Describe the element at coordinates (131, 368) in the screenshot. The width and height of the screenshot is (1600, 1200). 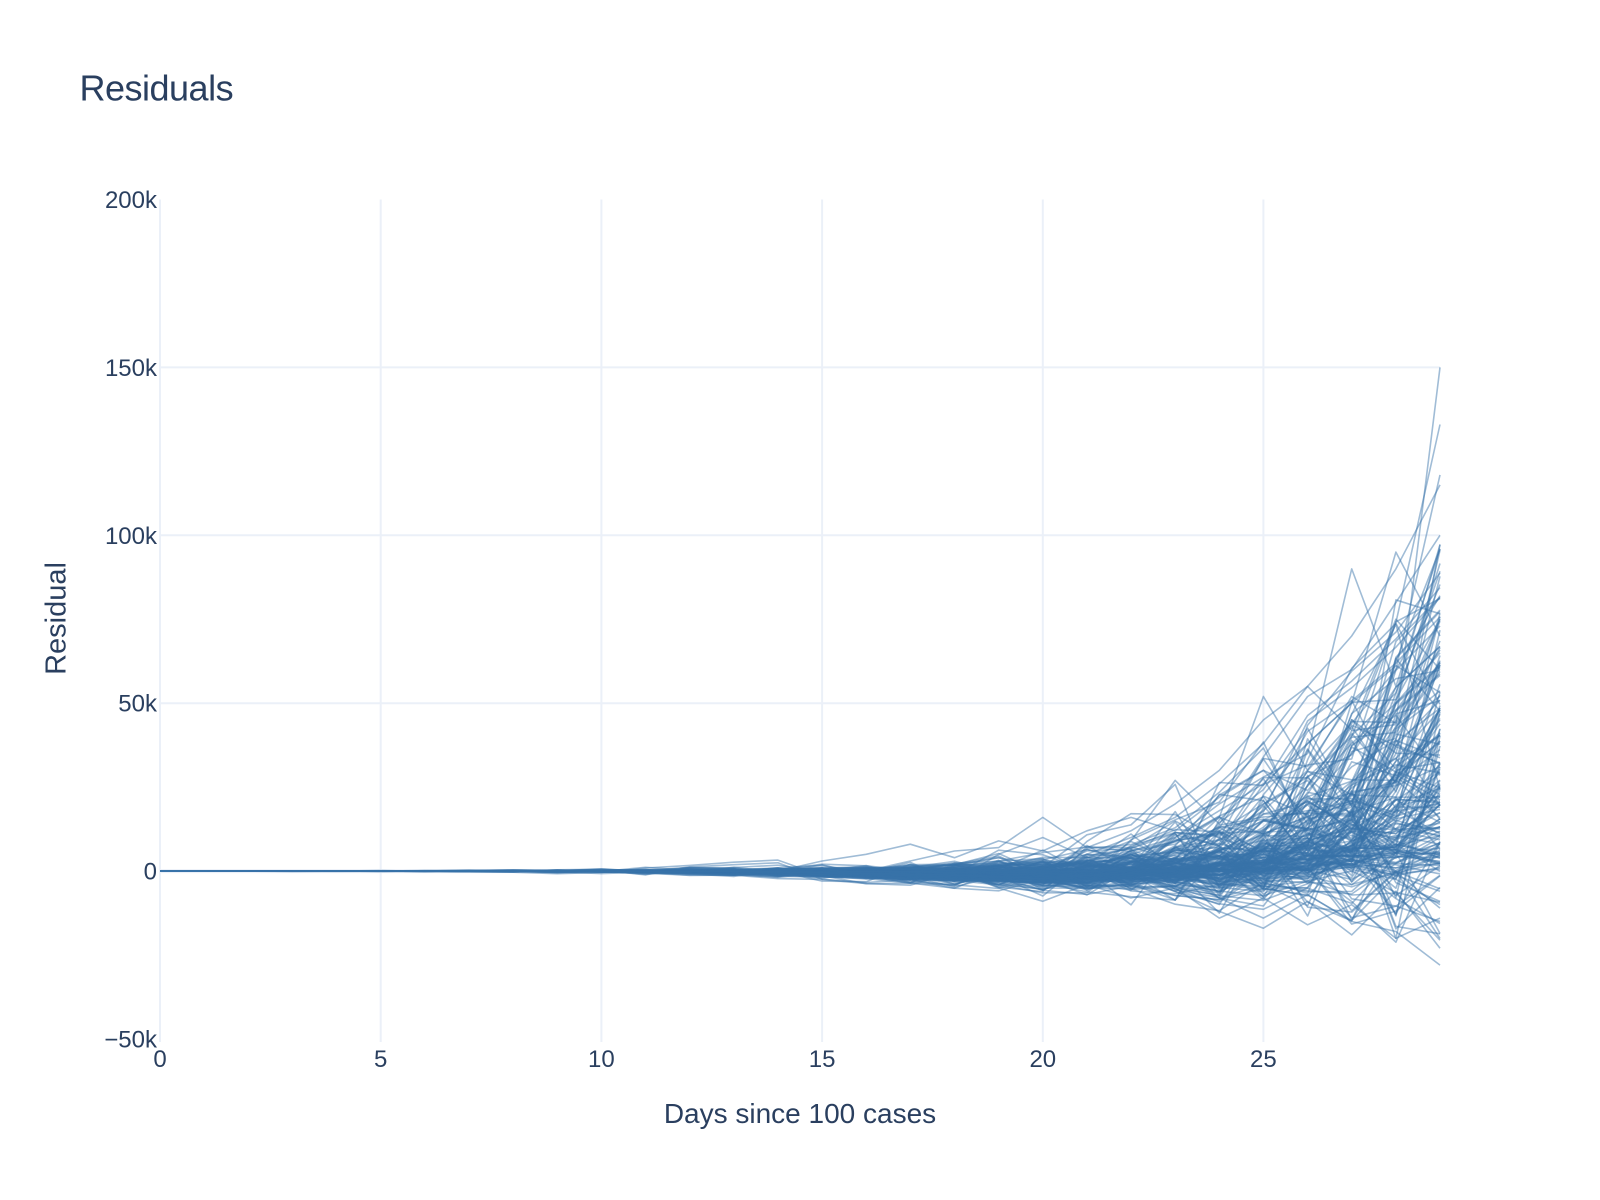
I see `svg-text: 150k` at that location.